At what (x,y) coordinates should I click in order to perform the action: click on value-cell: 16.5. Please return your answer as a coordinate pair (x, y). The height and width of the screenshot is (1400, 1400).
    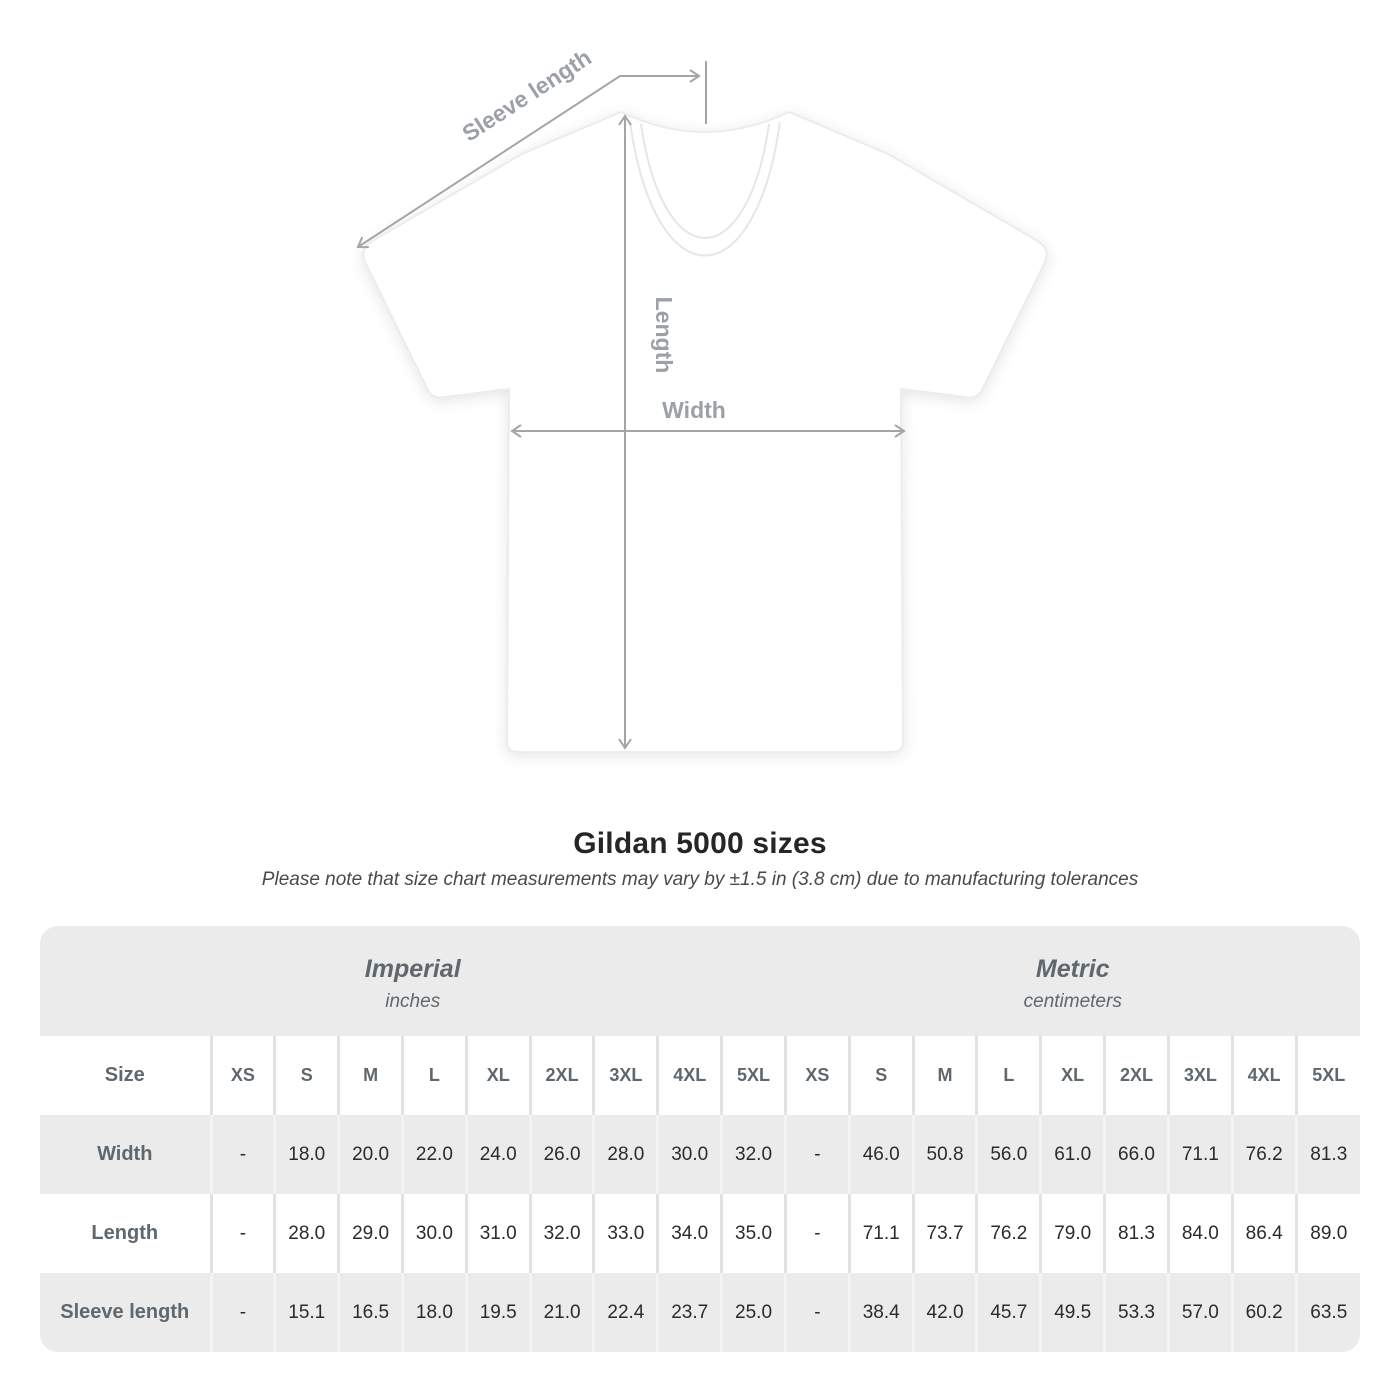
    Looking at the image, I should click on (370, 1312).